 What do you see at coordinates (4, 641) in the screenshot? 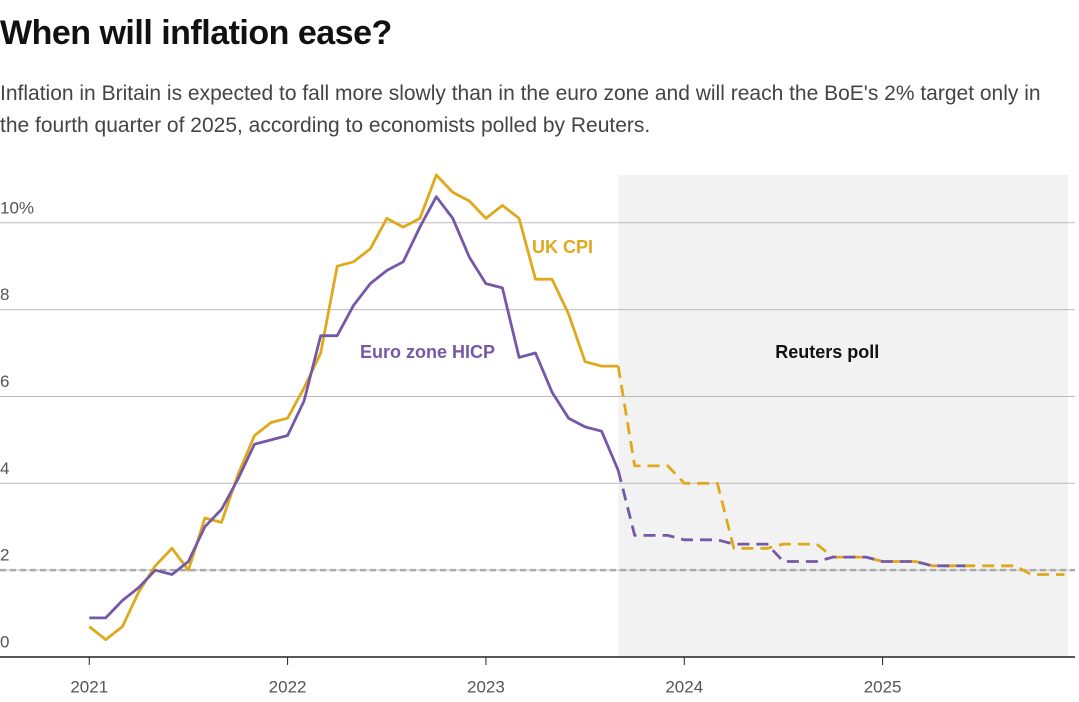
I see `y-tick-label: 0` at bounding box center [4, 641].